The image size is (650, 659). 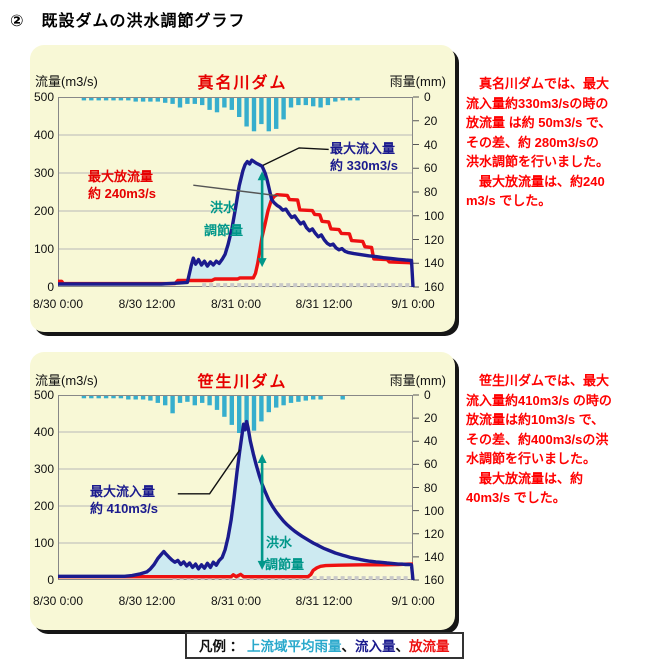 What do you see at coordinates (128, 21) in the screenshot?
I see `page-title: ② 既設ダムの洪水調節グラフ` at bounding box center [128, 21].